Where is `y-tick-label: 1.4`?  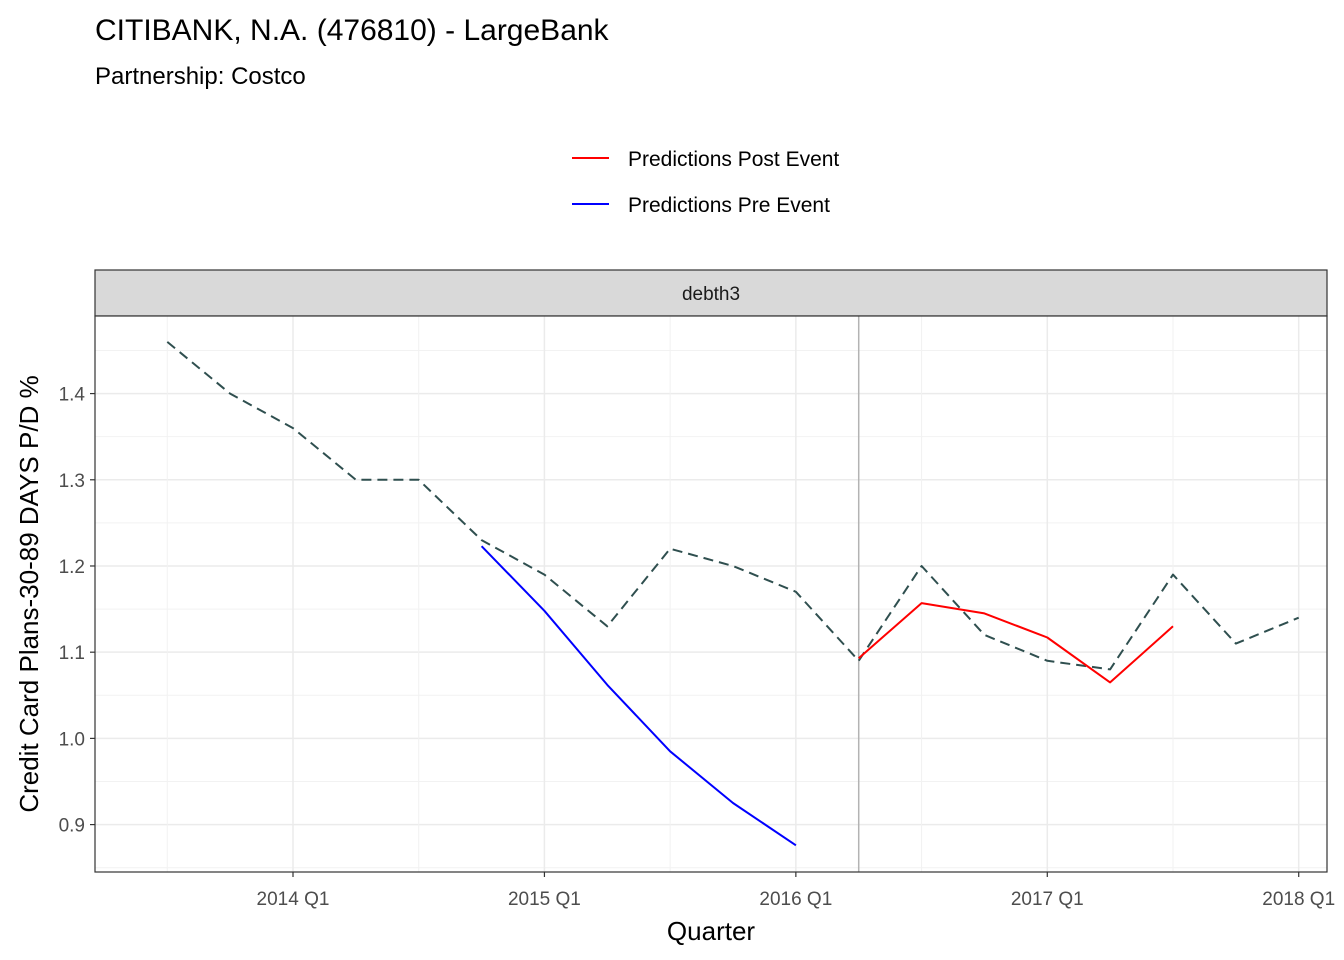 y-tick-label: 1.4 is located at coordinates (72, 395).